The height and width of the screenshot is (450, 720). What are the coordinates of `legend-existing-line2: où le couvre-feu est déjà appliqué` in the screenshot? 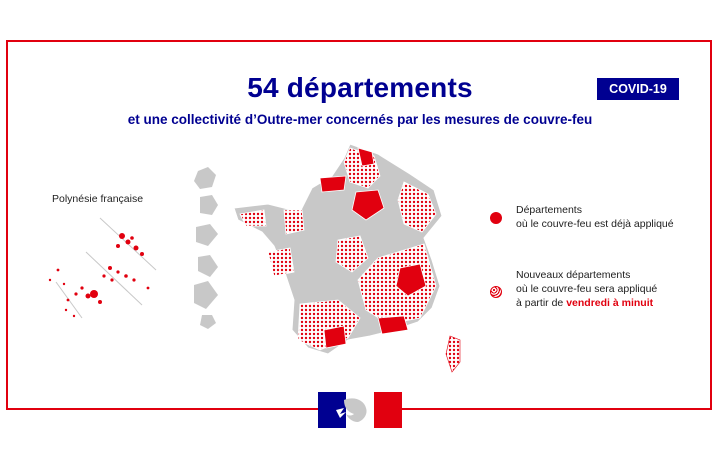 It's located at (595, 224).